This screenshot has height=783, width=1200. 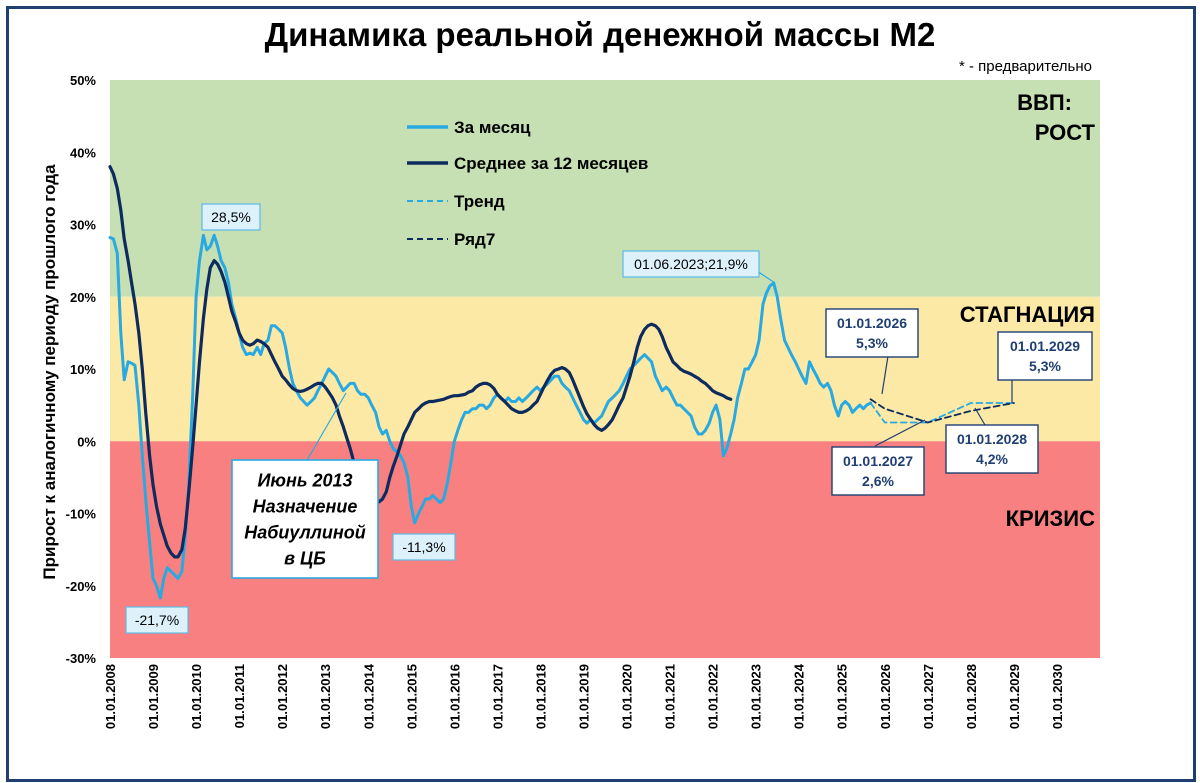 What do you see at coordinates (304, 480) in the screenshot?
I see `annotation-text: Июнь 2013` at bounding box center [304, 480].